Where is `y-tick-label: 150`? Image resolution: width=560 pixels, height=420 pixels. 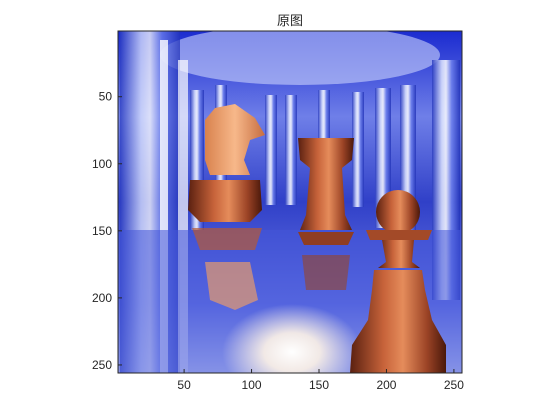 y-tick-label: 150 is located at coordinates (102, 231).